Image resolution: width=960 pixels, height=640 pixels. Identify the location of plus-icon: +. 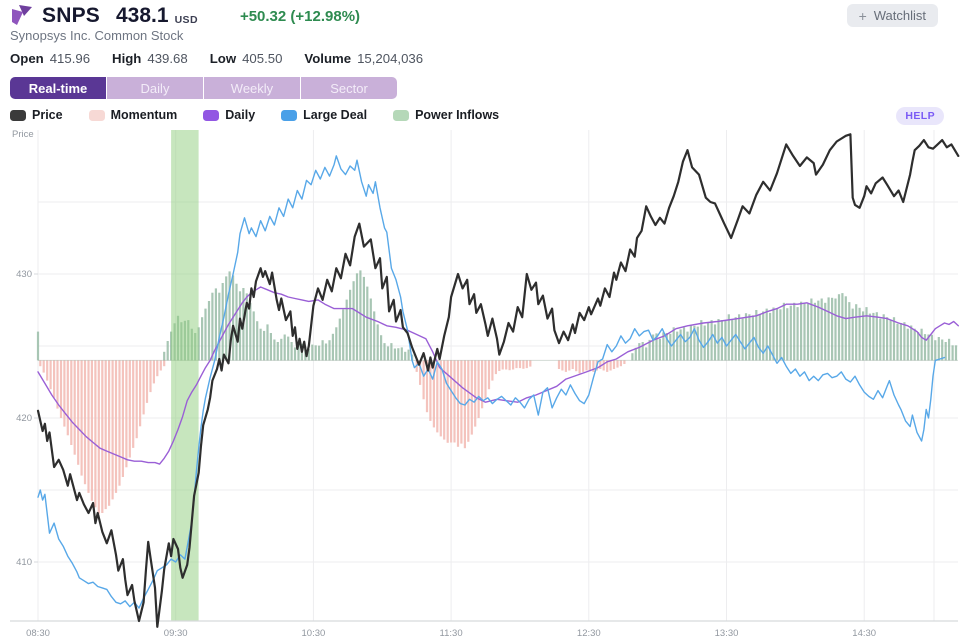
(862, 15).